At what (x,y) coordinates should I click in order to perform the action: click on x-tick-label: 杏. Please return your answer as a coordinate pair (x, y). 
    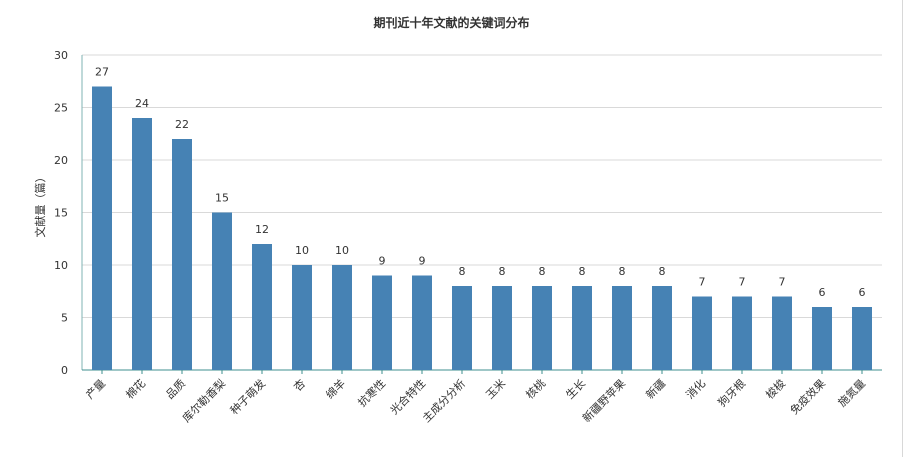
    Looking at the image, I should click on (299, 385).